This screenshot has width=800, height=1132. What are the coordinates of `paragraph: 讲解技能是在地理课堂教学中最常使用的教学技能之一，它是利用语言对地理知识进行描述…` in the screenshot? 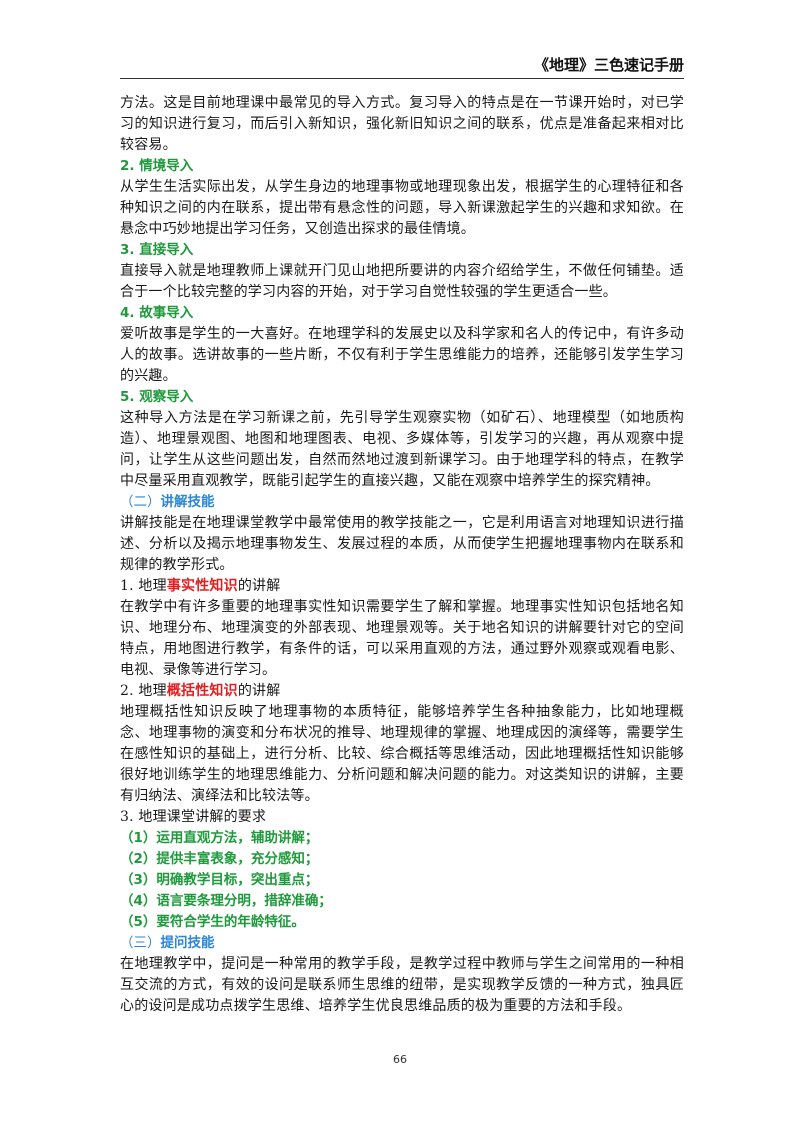 It's located at (402, 544).